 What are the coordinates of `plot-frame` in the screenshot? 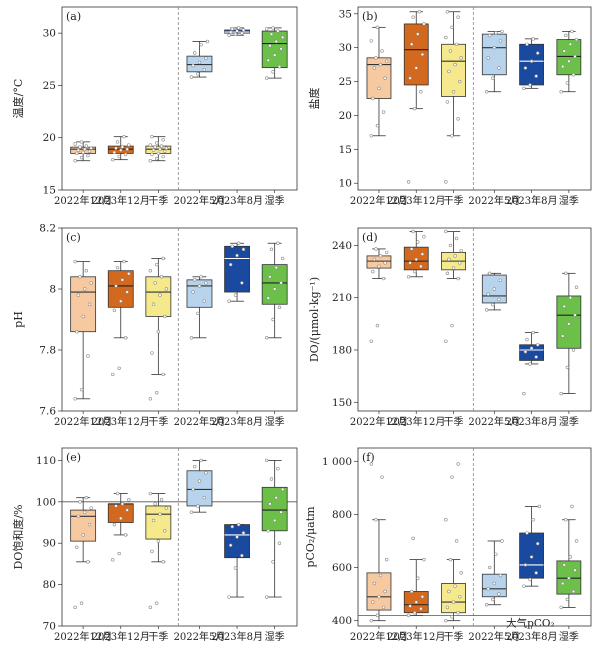 It's located at (179, 537).